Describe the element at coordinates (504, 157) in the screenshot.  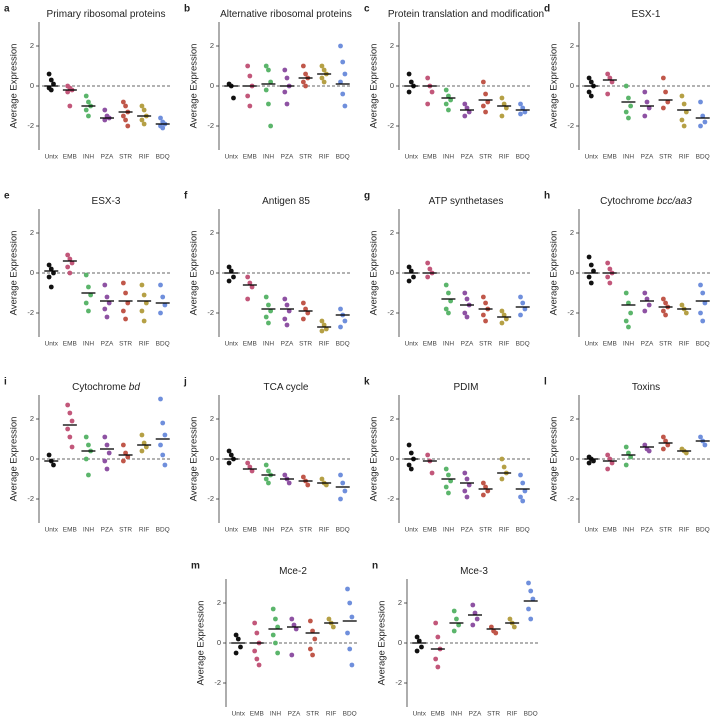
I see `x-tick-label: RIF` at that location.